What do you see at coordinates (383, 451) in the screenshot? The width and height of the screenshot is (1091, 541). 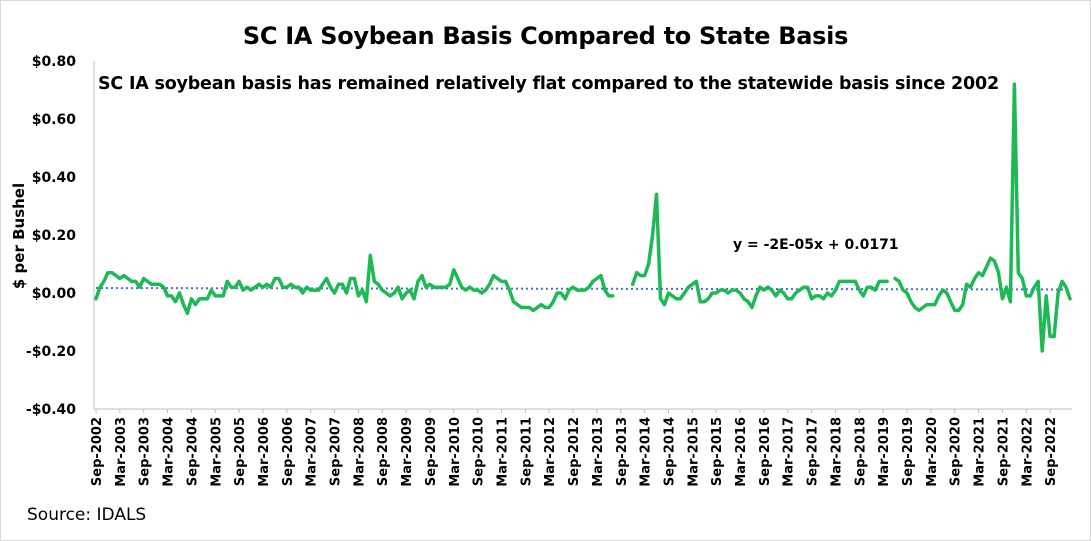 I see `x-tick-label: Sep-2008` at bounding box center [383, 451].